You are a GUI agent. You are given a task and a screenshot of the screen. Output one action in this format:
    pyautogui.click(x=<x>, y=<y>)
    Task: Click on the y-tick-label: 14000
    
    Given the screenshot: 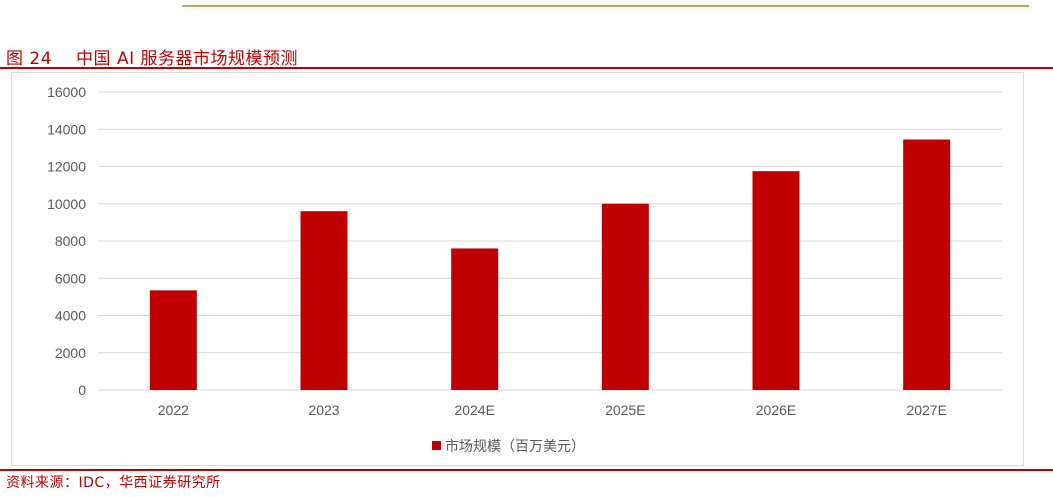 What is the action you would take?
    pyautogui.click(x=66, y=129)
    